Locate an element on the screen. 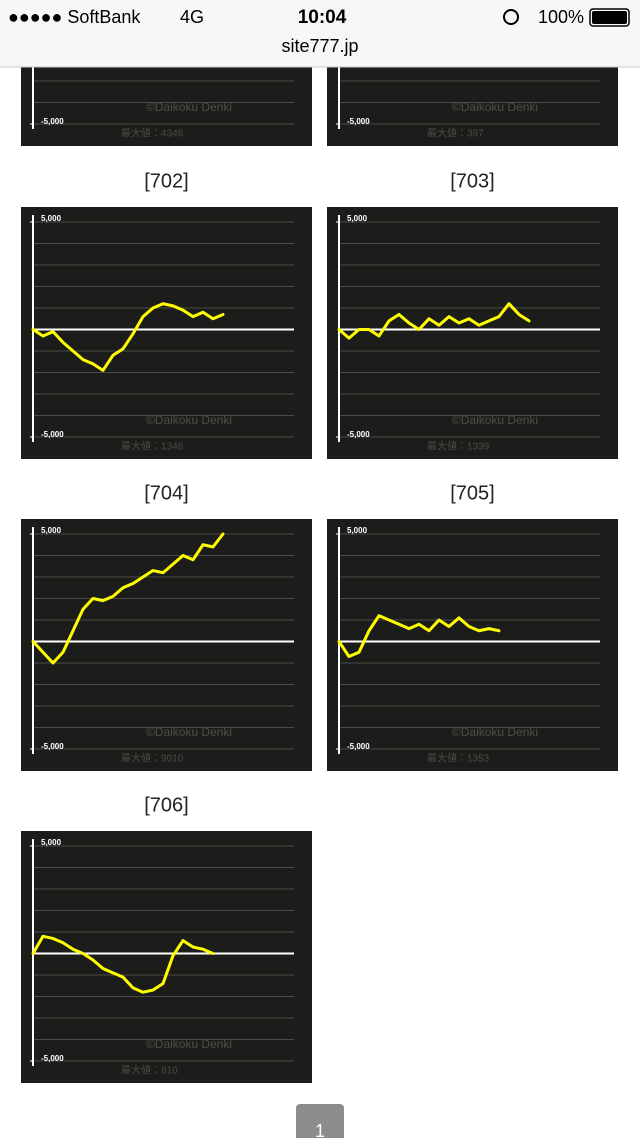 This screenshot has height=1138, width=640. battery-level: 100% is located at coordinates (561, 17).